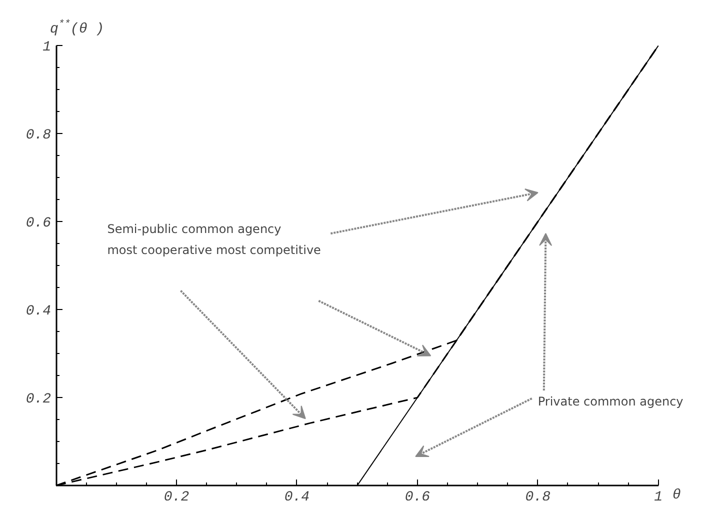 The height and width of the screenshot is (525, 712). I want to click on y-tick-label: 1, so click(47, 48).